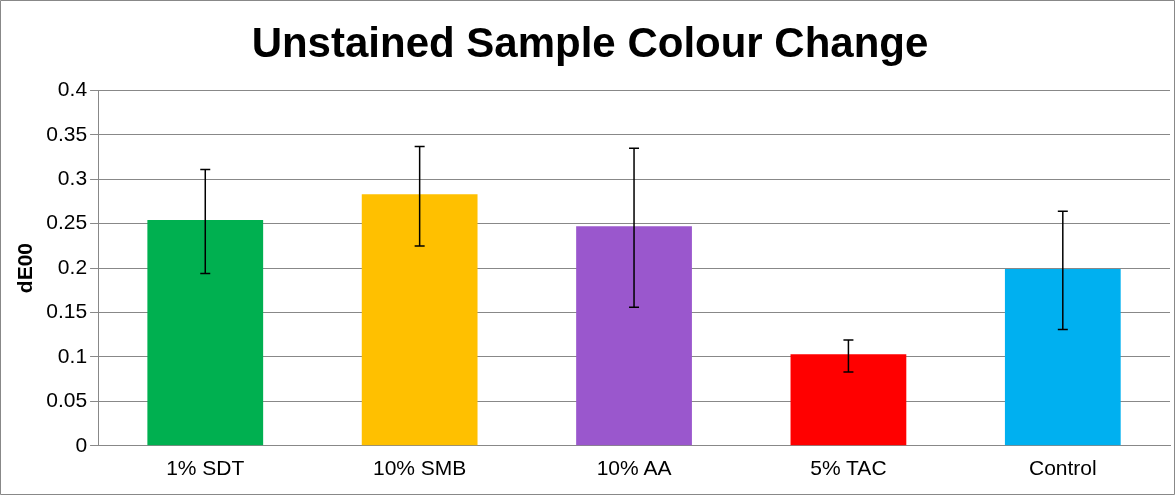  Describe the element at coordinates (419, 468) in the screenshot. I see `x-tick-label: 10% SMB` at that location.